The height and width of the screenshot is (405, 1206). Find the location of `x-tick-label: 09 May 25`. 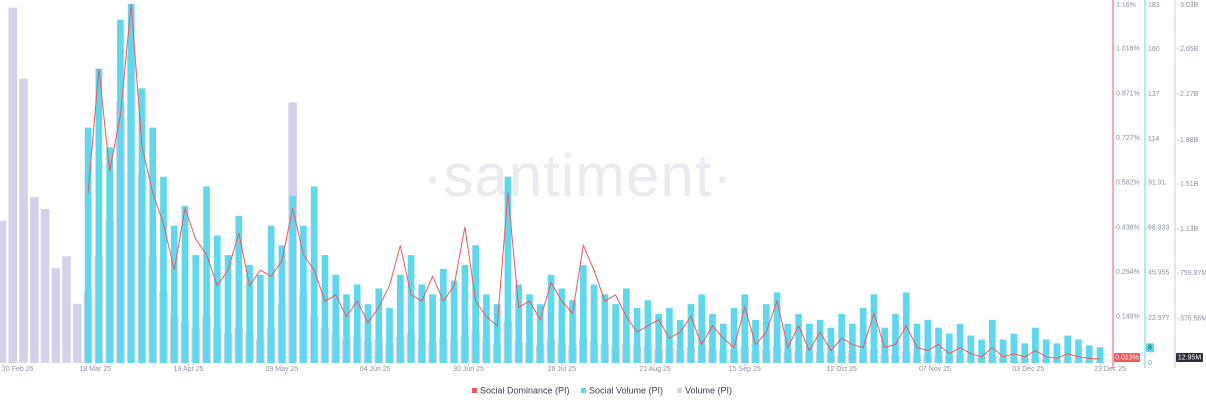

x-tick-label: 09 May 25 is located at coordinates (282, 369).